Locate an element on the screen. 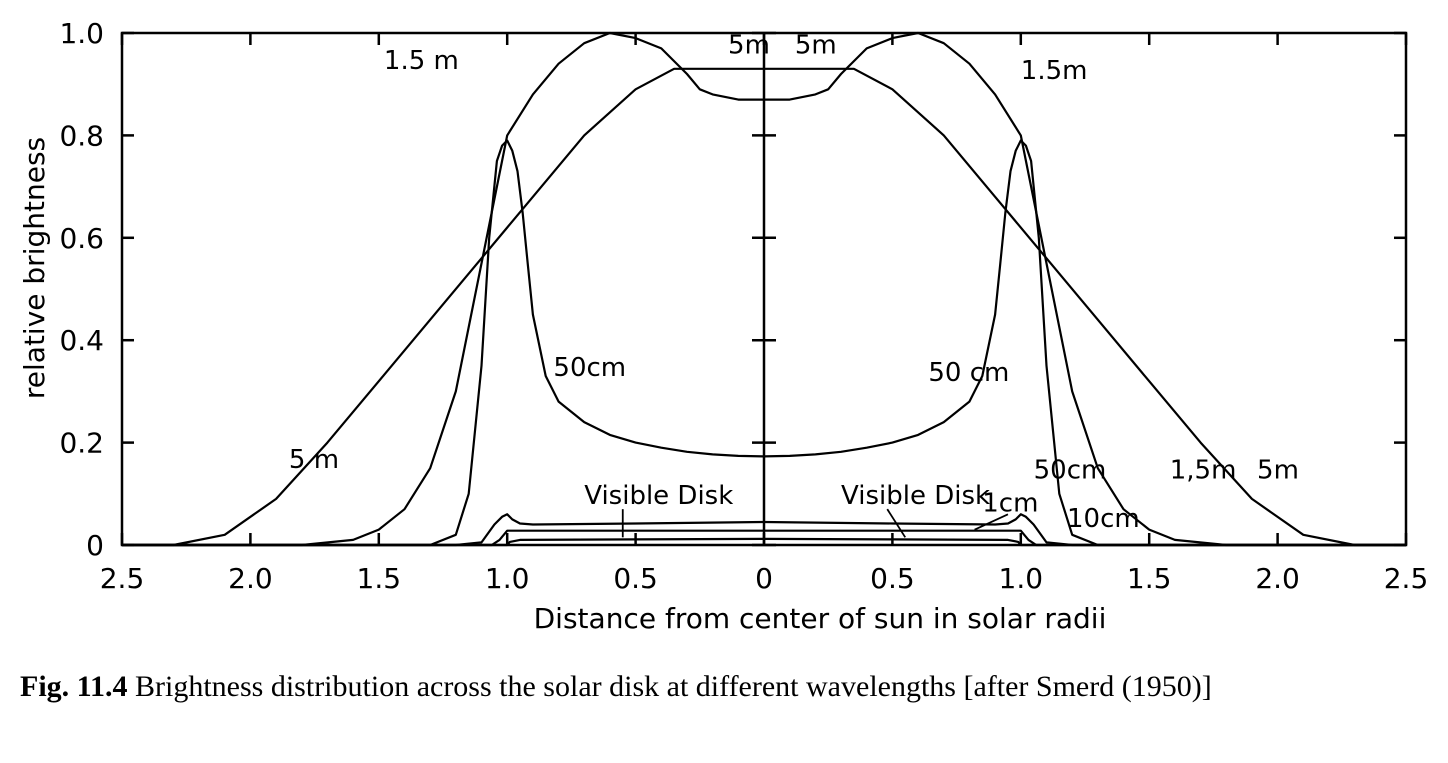  y-tick-label: 0.4 is located at coordinates (81, 340).